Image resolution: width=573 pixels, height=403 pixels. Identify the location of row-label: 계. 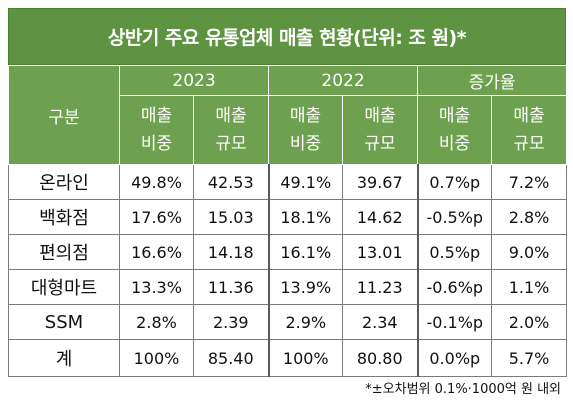
(64, 358).